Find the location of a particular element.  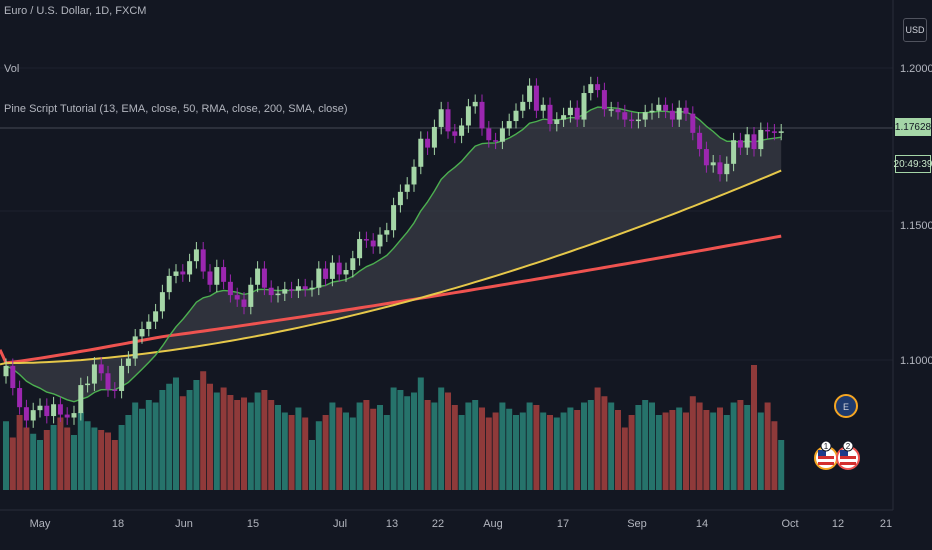

time-tick-label: Jun is located at coordinates (184, 524).